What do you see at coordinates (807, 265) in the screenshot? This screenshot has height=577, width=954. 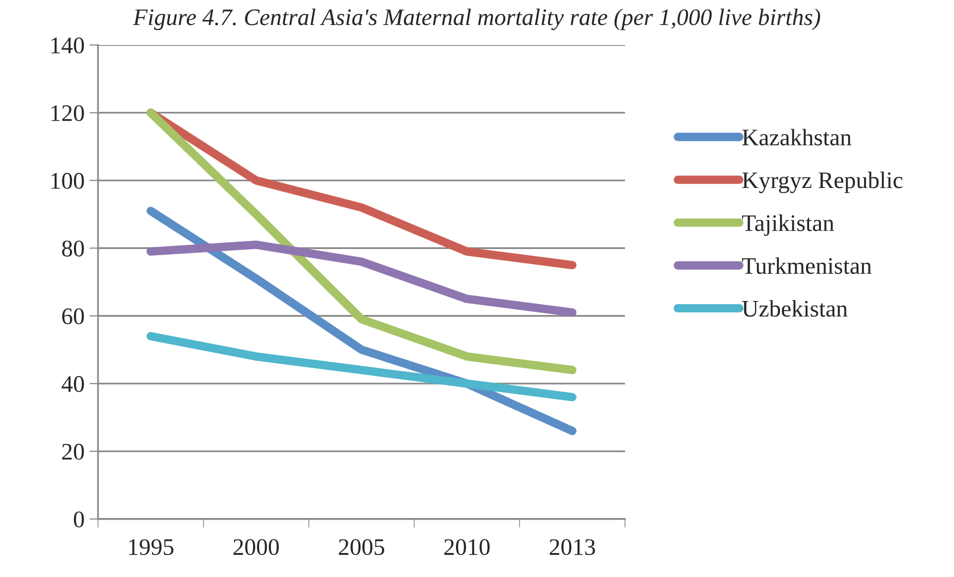 I see `legend-label: Turkmenistan` at bounding box center [807, 265].